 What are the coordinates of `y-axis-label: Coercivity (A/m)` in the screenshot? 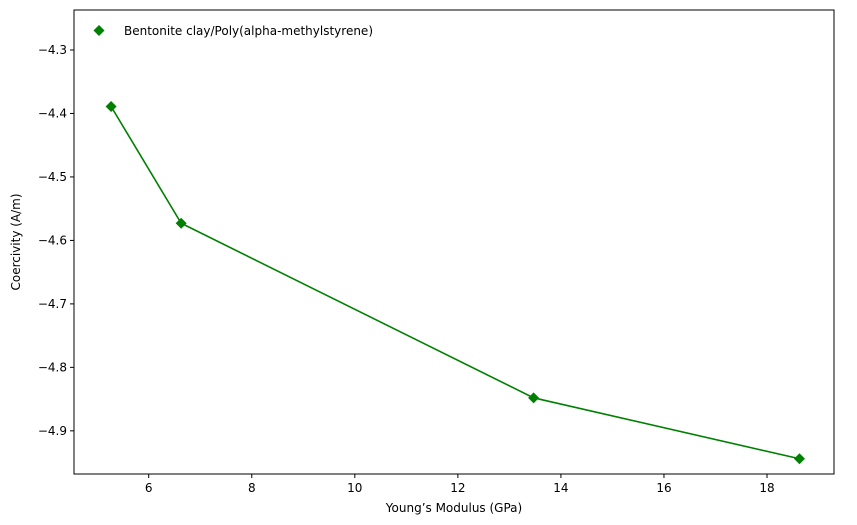 It's located at (16, 241).